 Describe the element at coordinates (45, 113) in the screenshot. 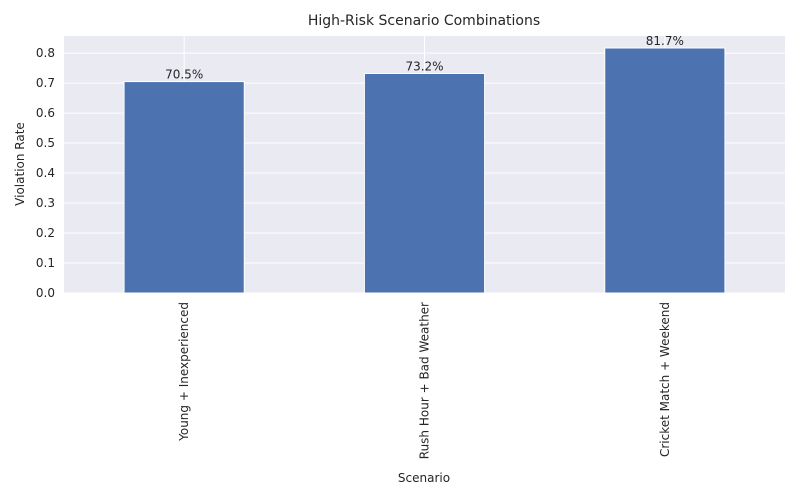

I see `y-tick-label: 0.6` at that location.